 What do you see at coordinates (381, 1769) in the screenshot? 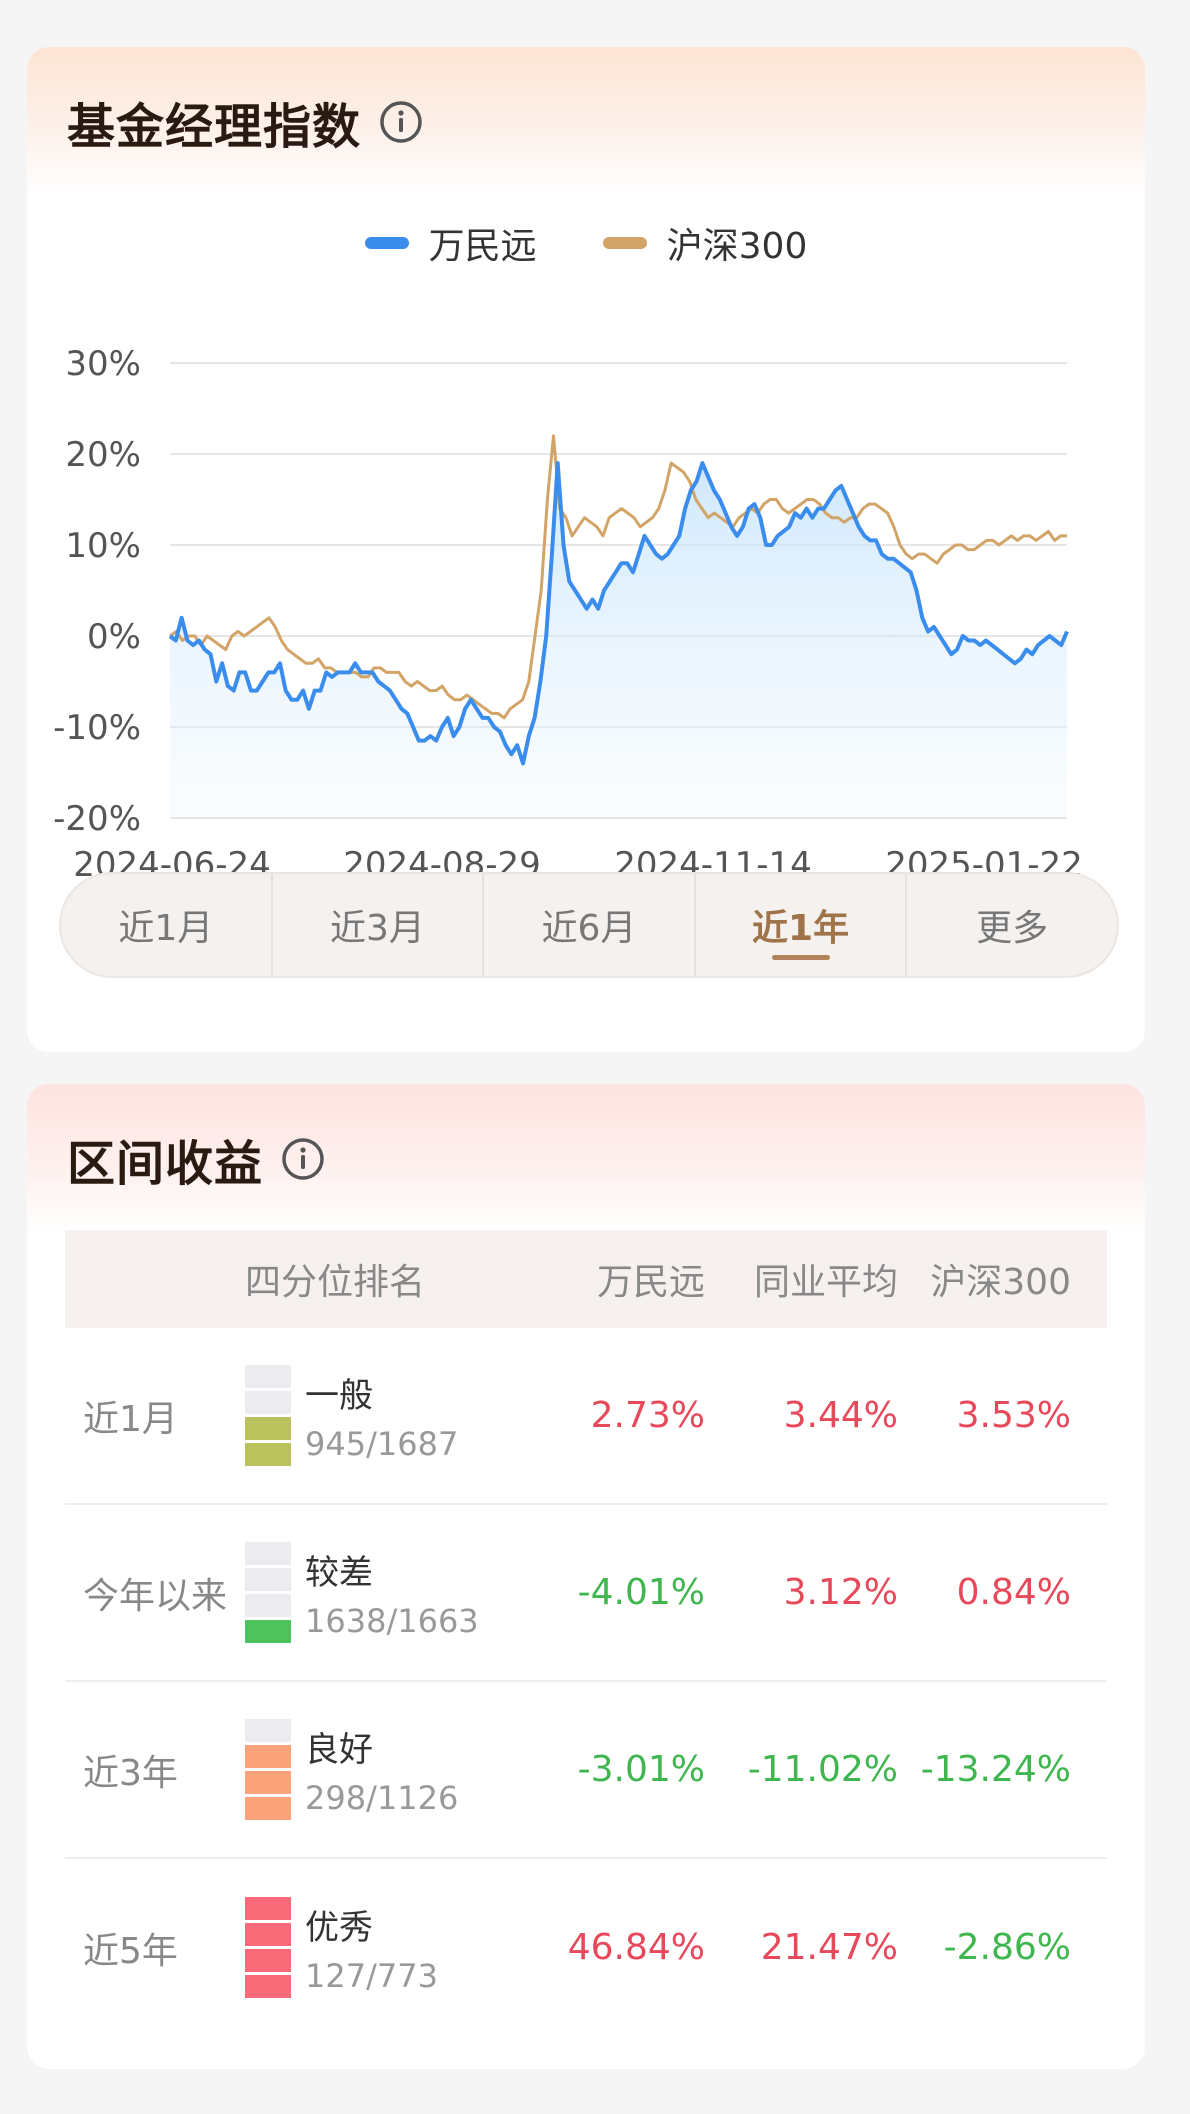
I see `rank-text: 良好 298/1126` at bounding box center [381, 1769].